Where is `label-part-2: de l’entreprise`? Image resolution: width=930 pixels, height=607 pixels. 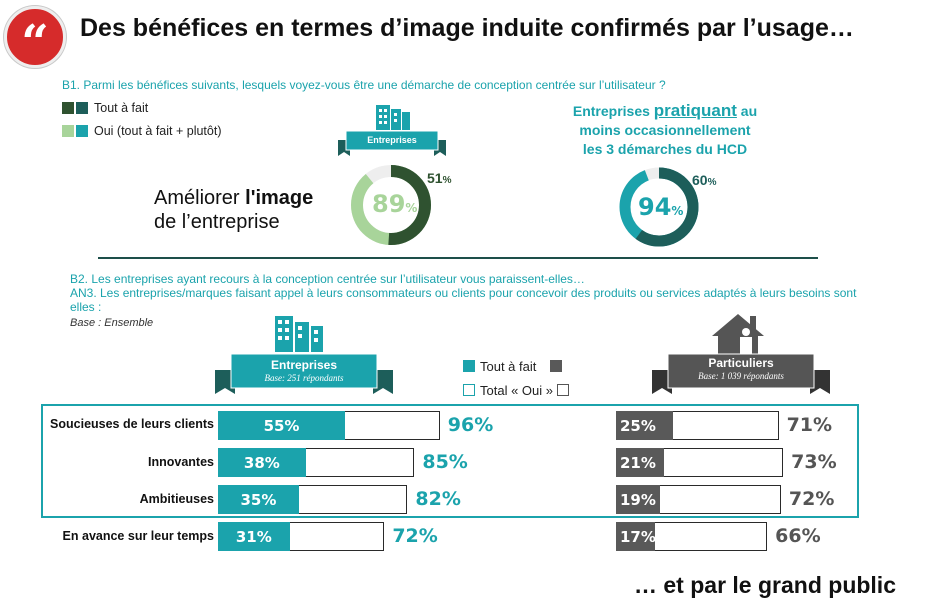
label-part-2: de l’entreprise is located at coordinates (217, 222).